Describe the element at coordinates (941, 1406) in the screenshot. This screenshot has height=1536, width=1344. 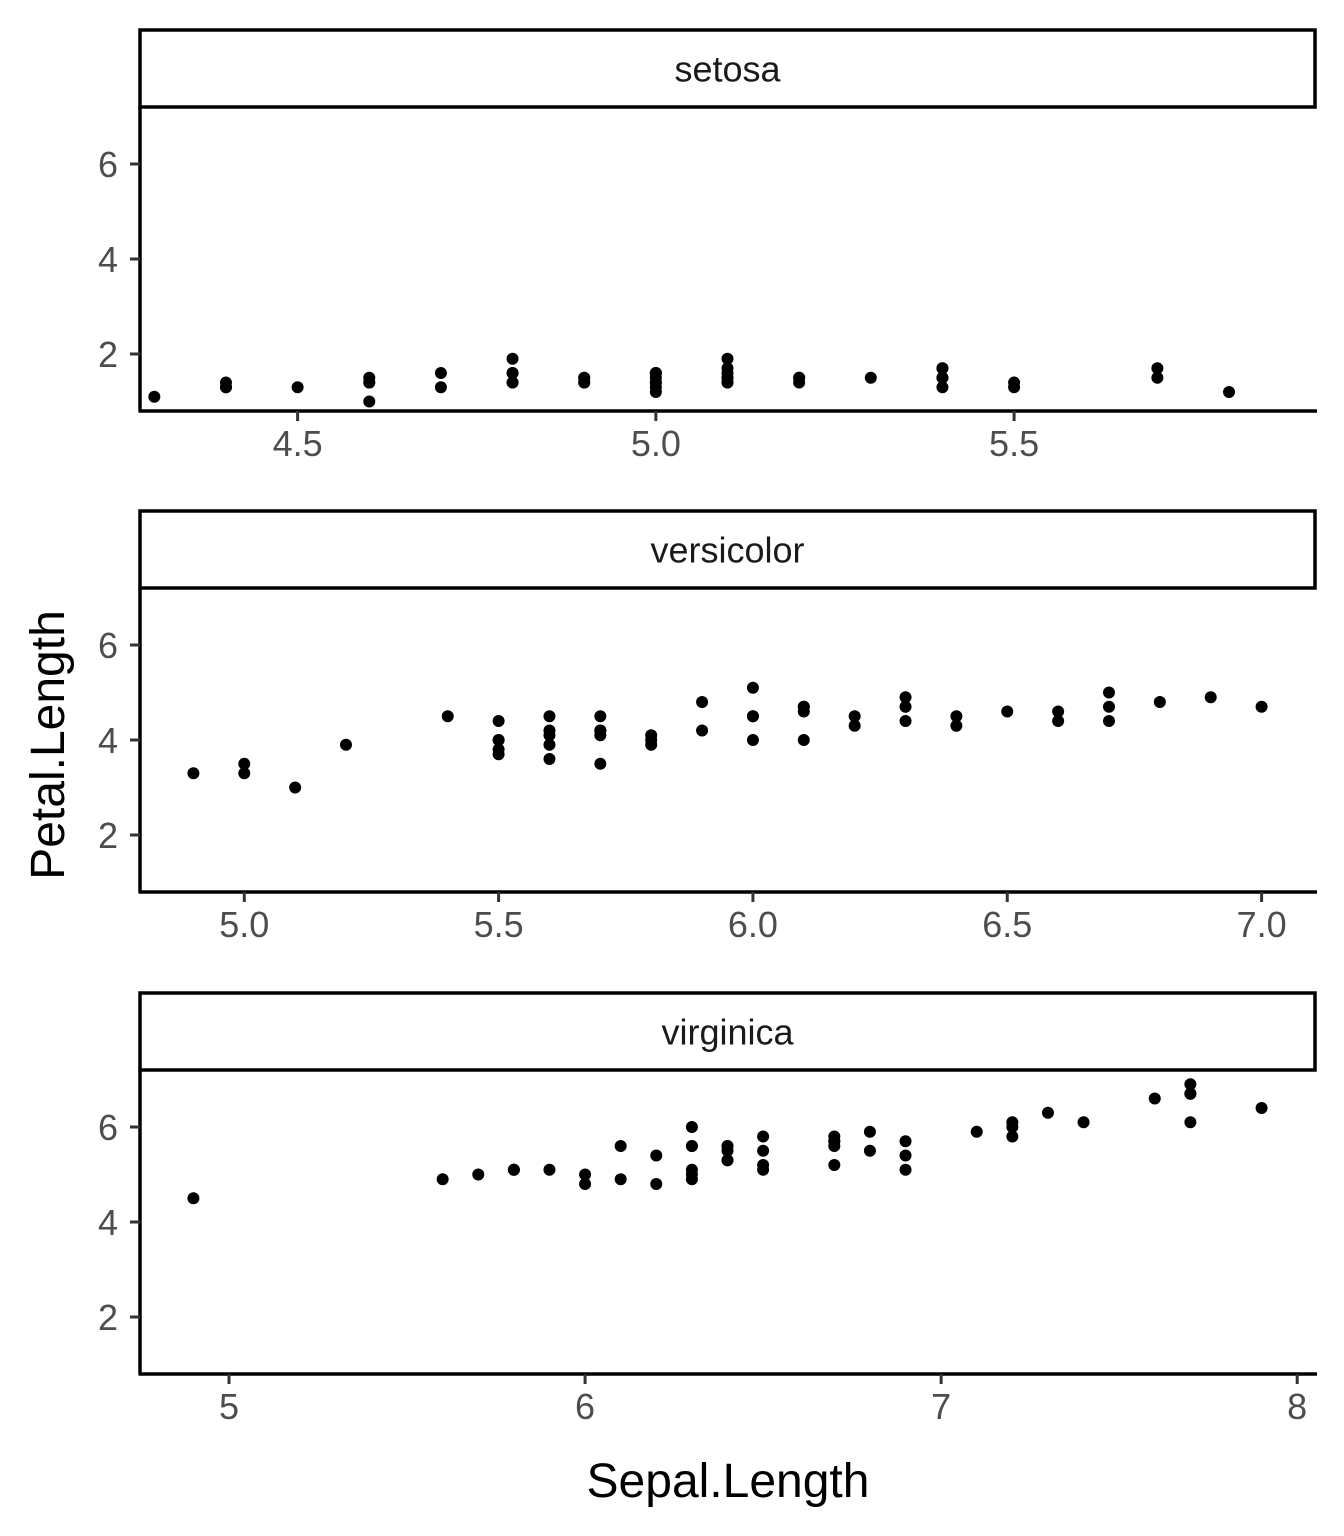
I see `x-tick-label: 7` at that location.